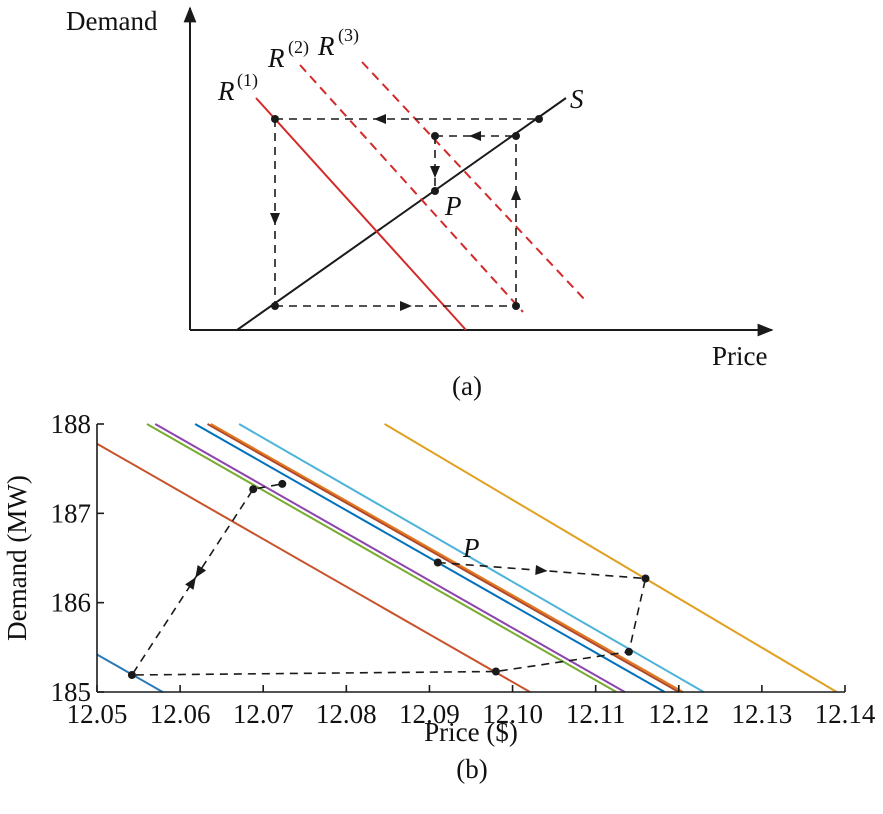 This screenshot has height=814, width=883. I want to click on panel-b-x-tick-label: 12.09, so click(429, 714).